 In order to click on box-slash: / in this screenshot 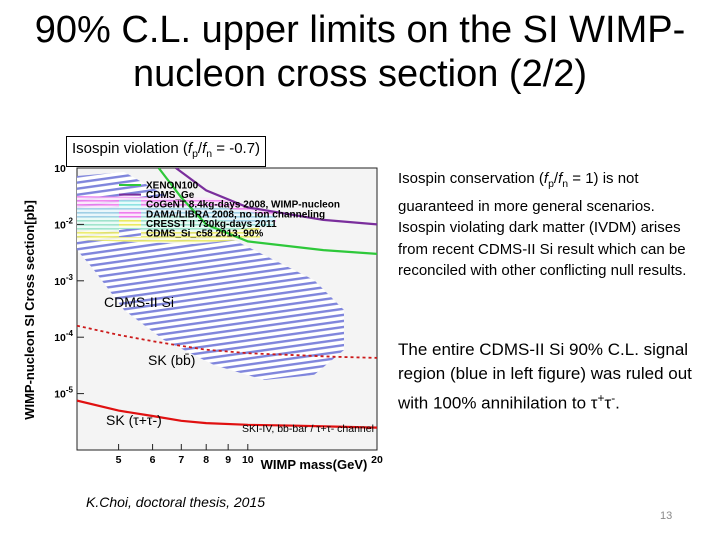, I will do `click(200, 148)`.